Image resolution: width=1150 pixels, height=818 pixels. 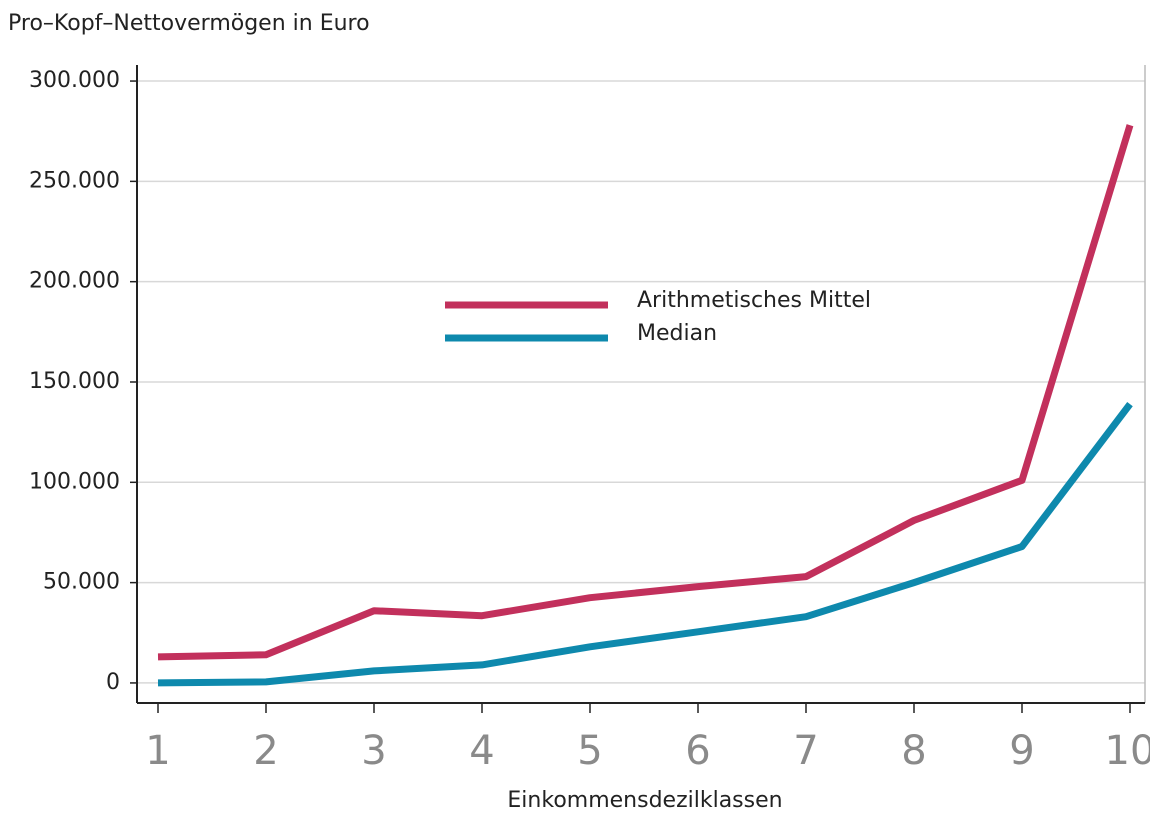 What do you see at coordinates (1021, 751) in the screenshot?
I see `x-tick-label: 9` at bounding box center [1021, 751].